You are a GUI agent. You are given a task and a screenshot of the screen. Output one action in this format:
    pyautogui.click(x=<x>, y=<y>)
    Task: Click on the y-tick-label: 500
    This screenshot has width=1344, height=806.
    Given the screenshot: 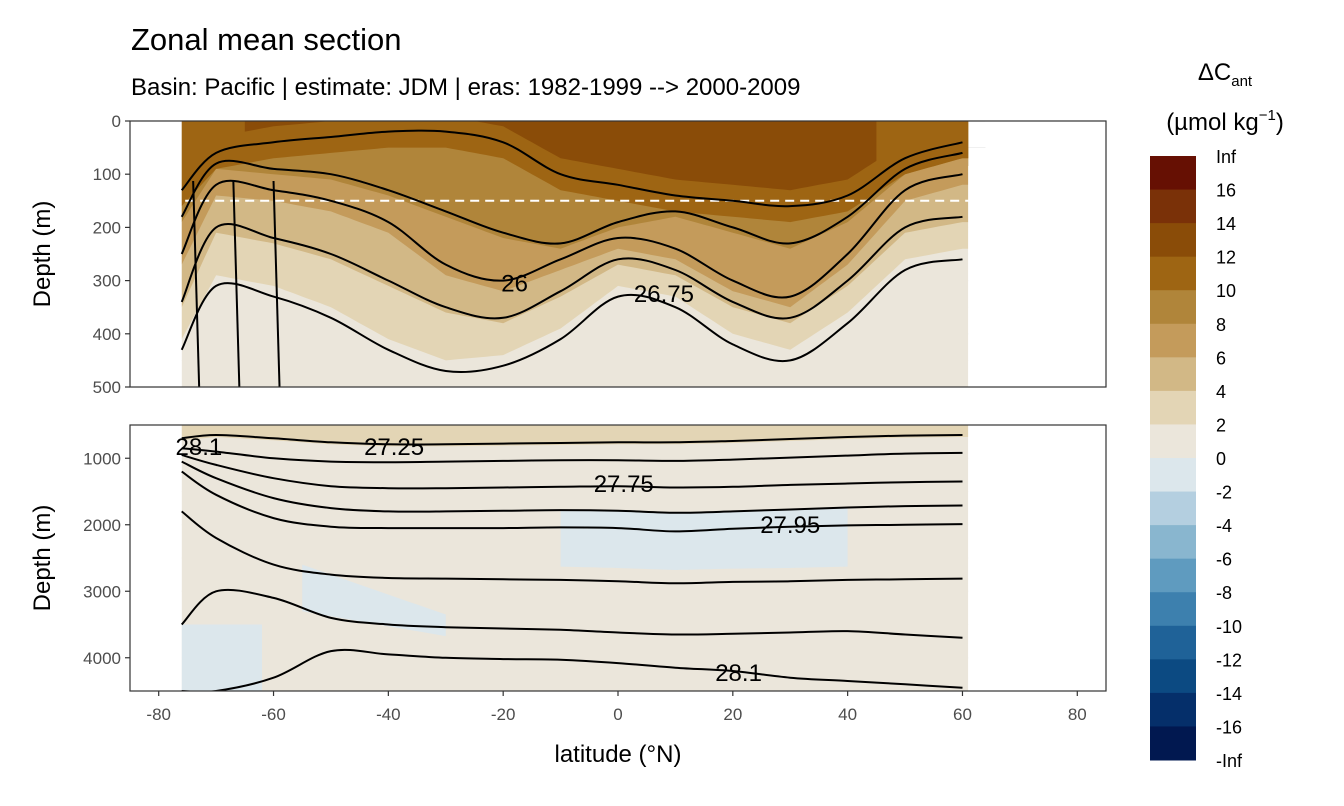 What is the action you would take?
    pyautogui.click(x=107, y=387)
    